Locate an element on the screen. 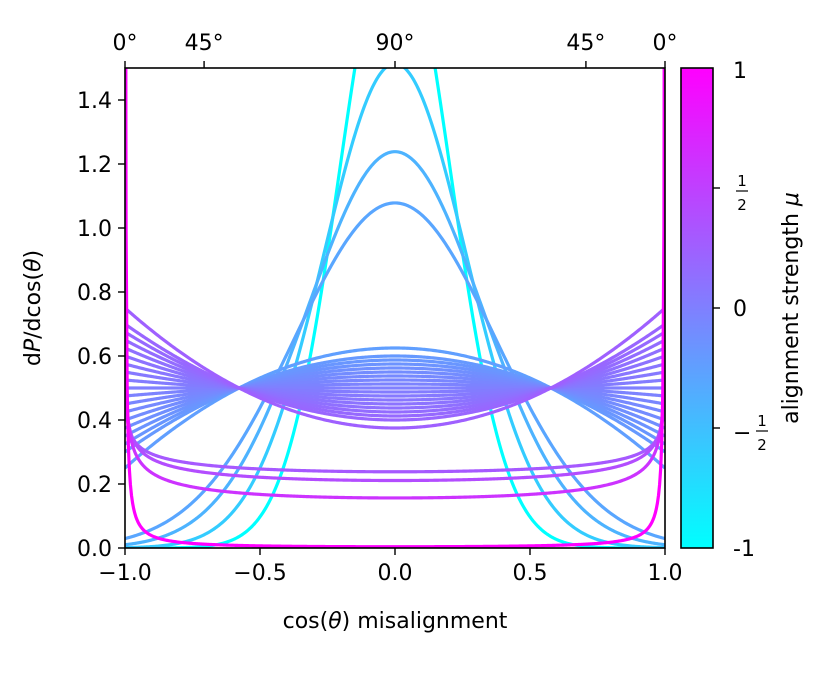  top-tick-label-1: 45° is located at coordinates (204, 43).